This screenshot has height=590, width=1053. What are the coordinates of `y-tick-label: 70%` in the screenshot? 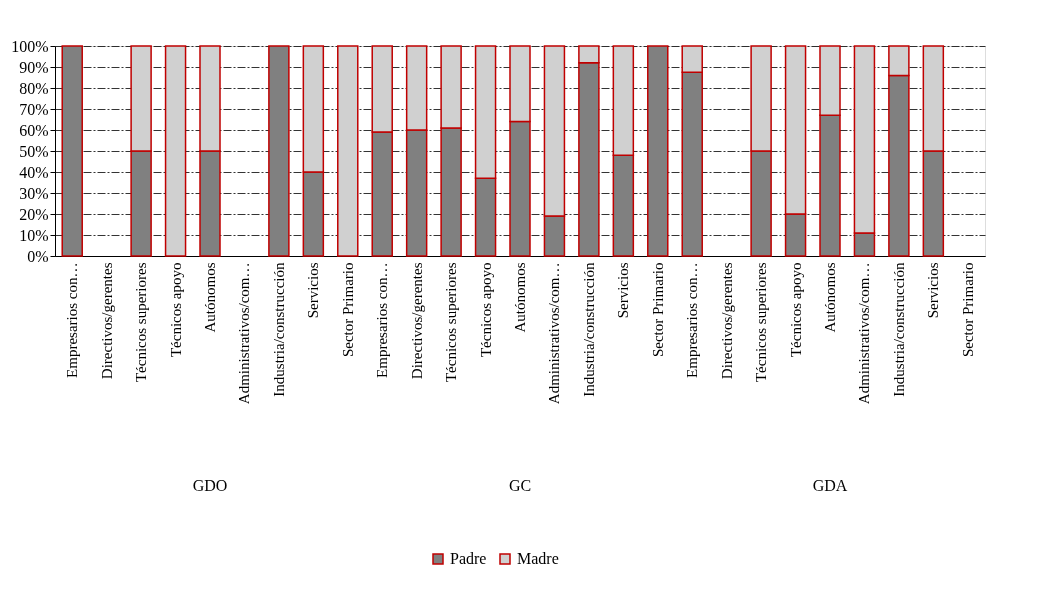 It's located at (34, 109).